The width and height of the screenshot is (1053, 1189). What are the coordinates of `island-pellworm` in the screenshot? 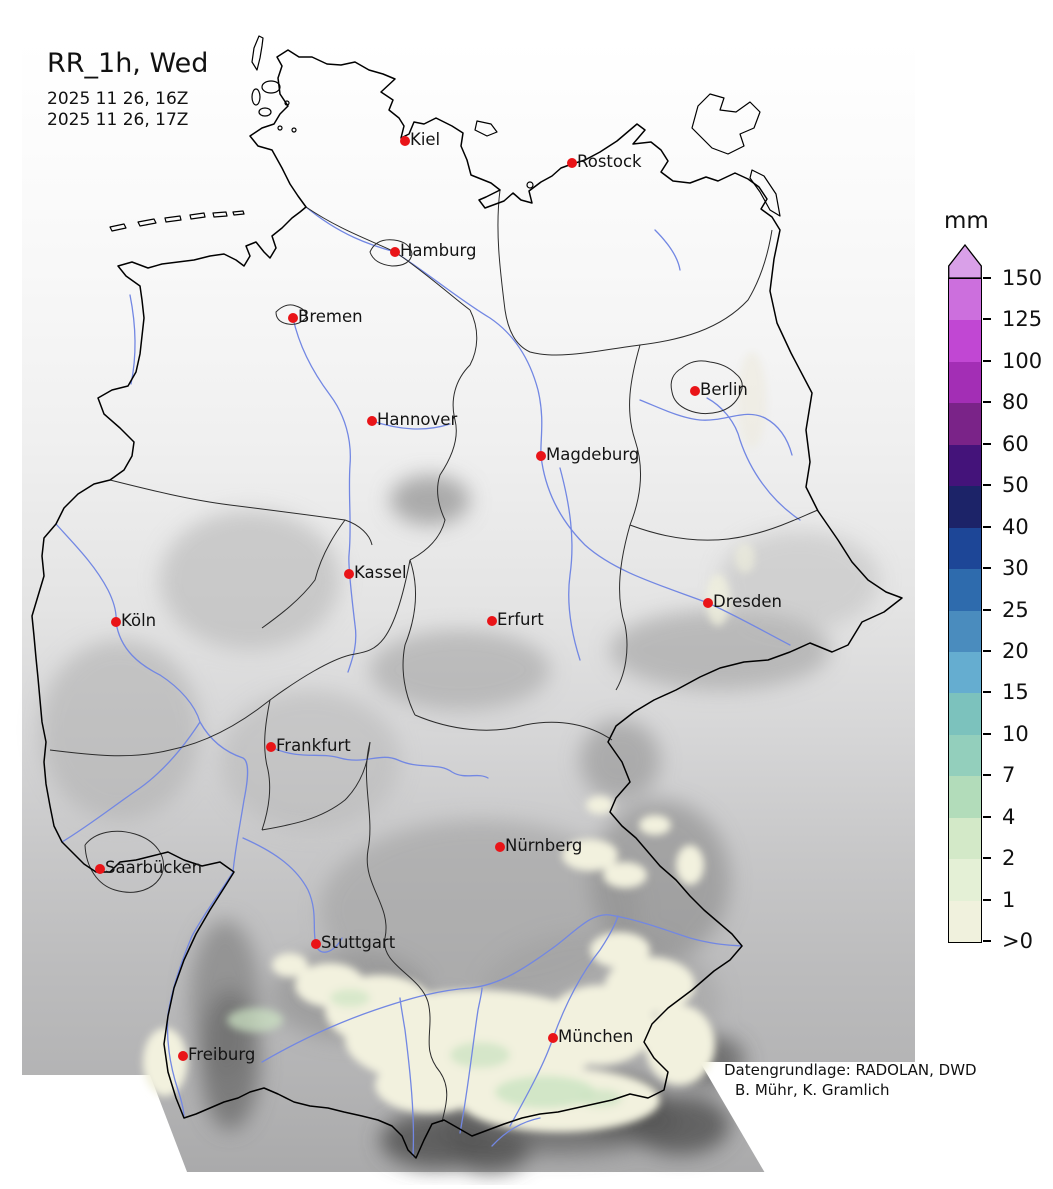 It's located at (265, 112).